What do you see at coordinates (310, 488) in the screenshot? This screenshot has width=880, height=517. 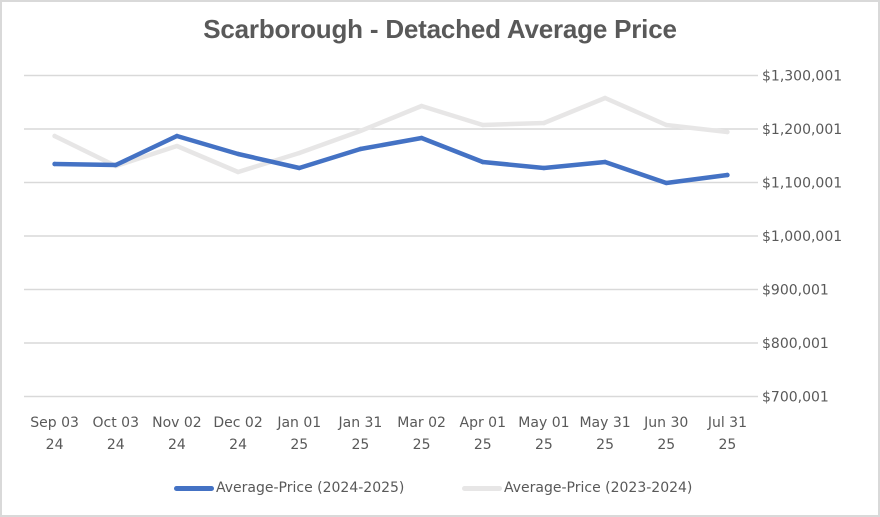 I see `legend-label: Average-Price (2024-2025)` at bounding box center [310, 488].